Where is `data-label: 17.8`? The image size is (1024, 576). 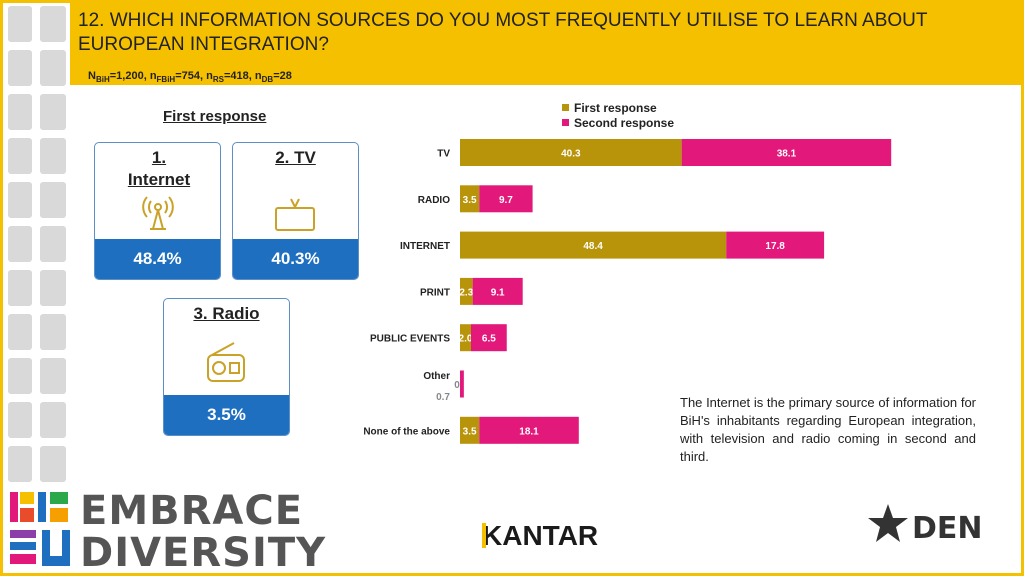 data-label: 17.8 is located at coordinates (775, 246).